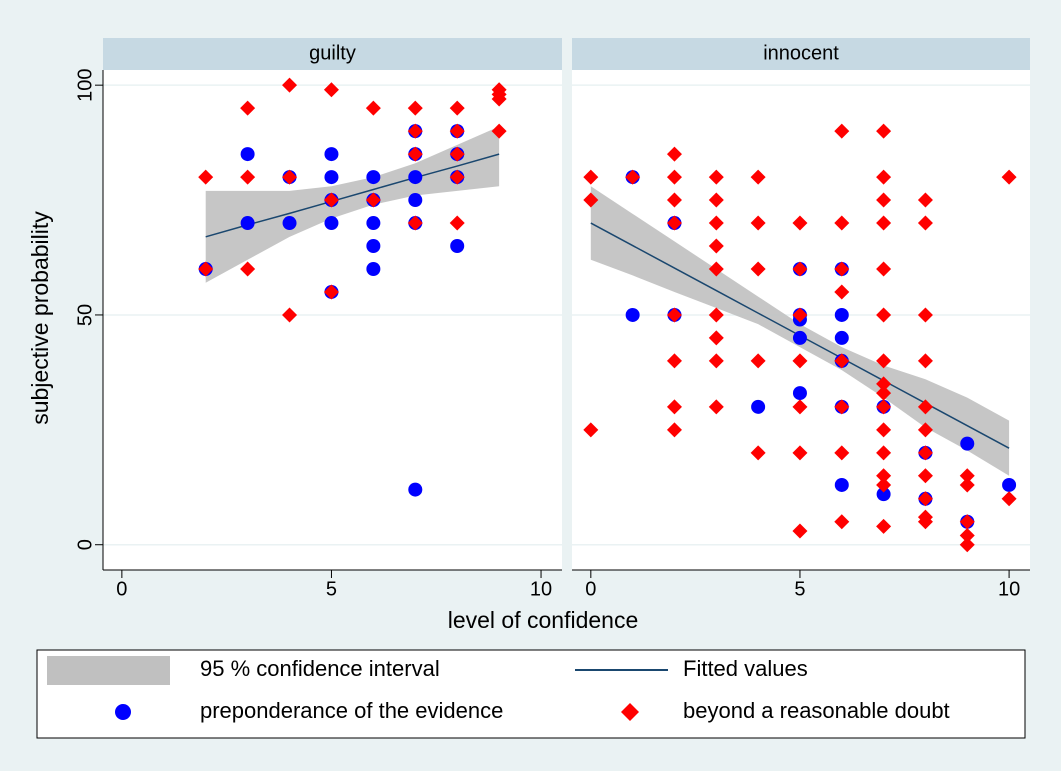 This screenshot has width=1061, height=771. What do you see at coordinates (1009, 589) in the screenshot?
I see `x-tick-label: 10` at bounding box center [1009, 589].